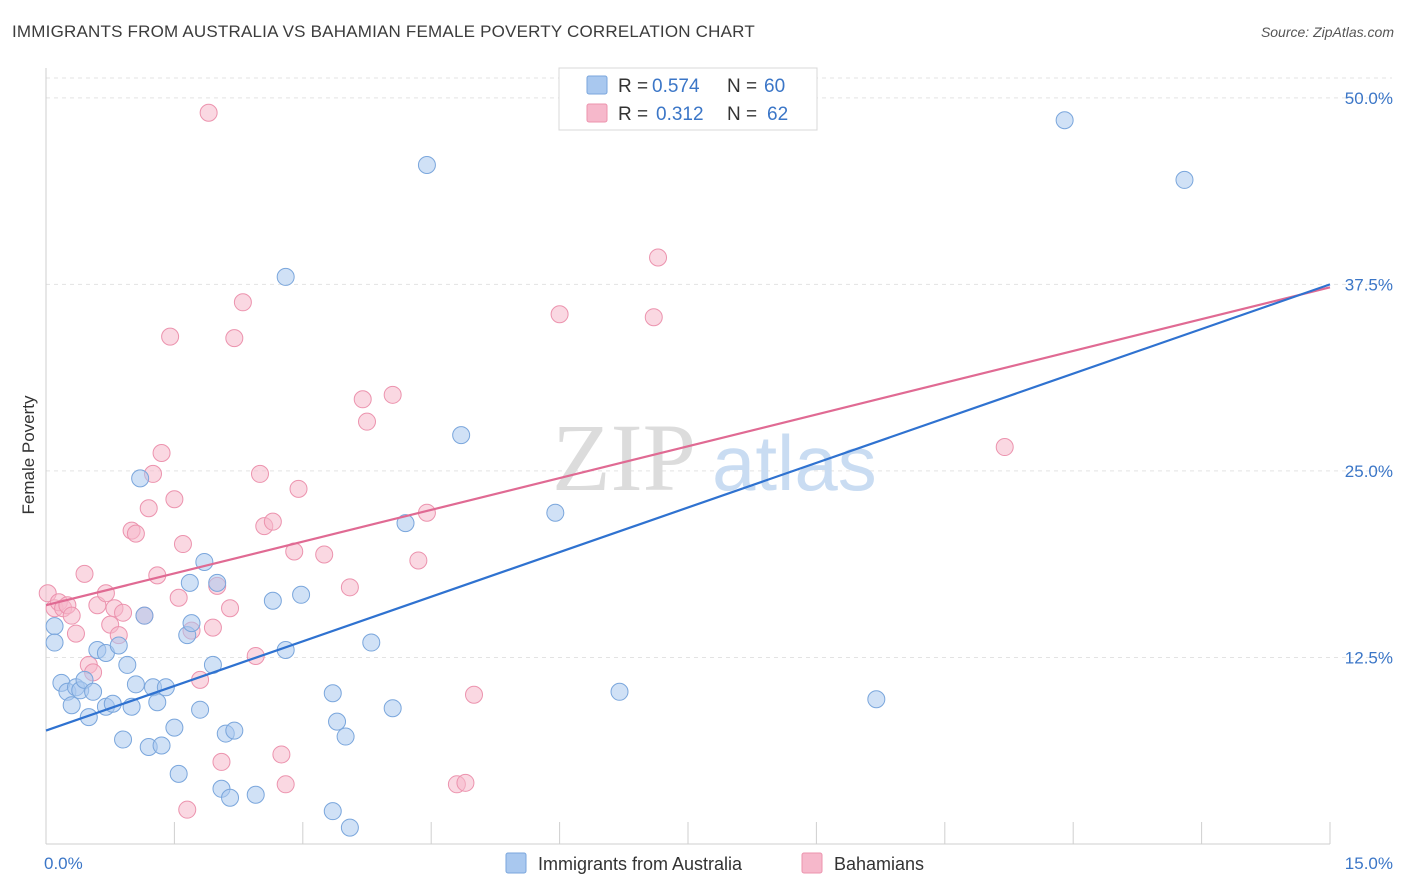 The width and height of the screenshot is (1406, 892). What do you see at coordinates (597, 113) in the screenshot?
I see `legend-swatch-bahamians` at bounding box center [597, 113].